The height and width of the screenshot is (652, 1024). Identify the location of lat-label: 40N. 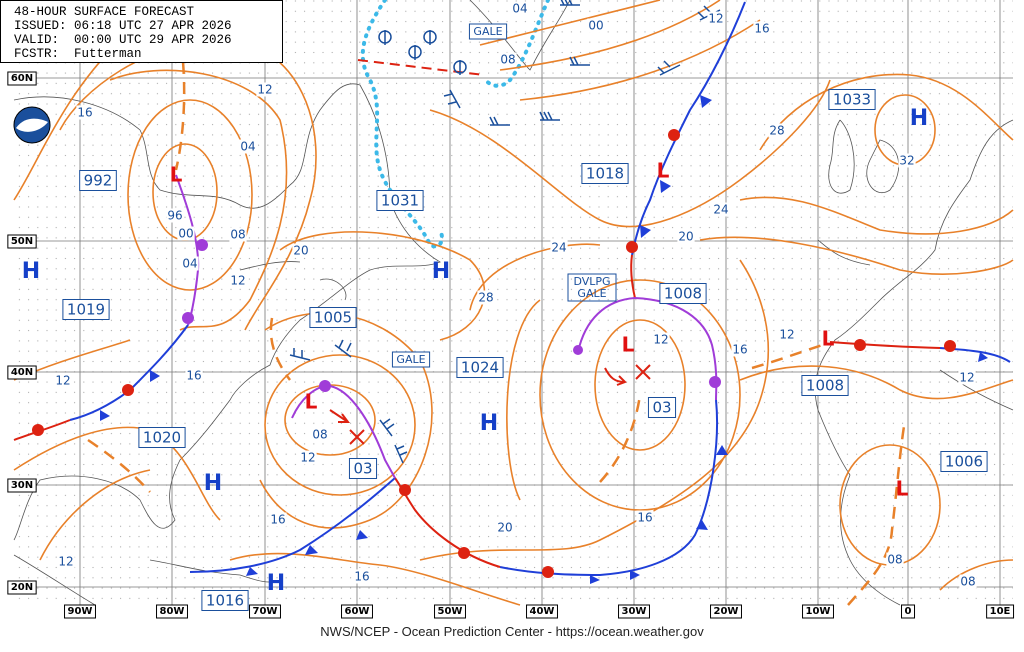
(22, 372).